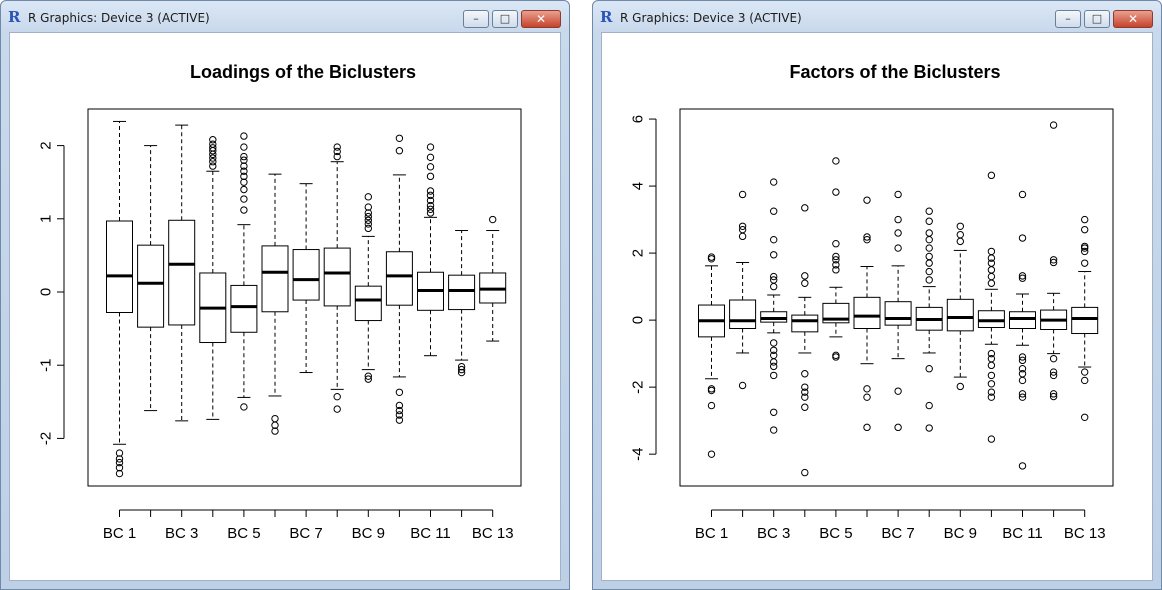 The height and width of the screenshot is (590, 1162). What do you see at coordinates (638, 186) in the screenshot?
I see `y-tick-label: 4` at bounding box center [638, 186].